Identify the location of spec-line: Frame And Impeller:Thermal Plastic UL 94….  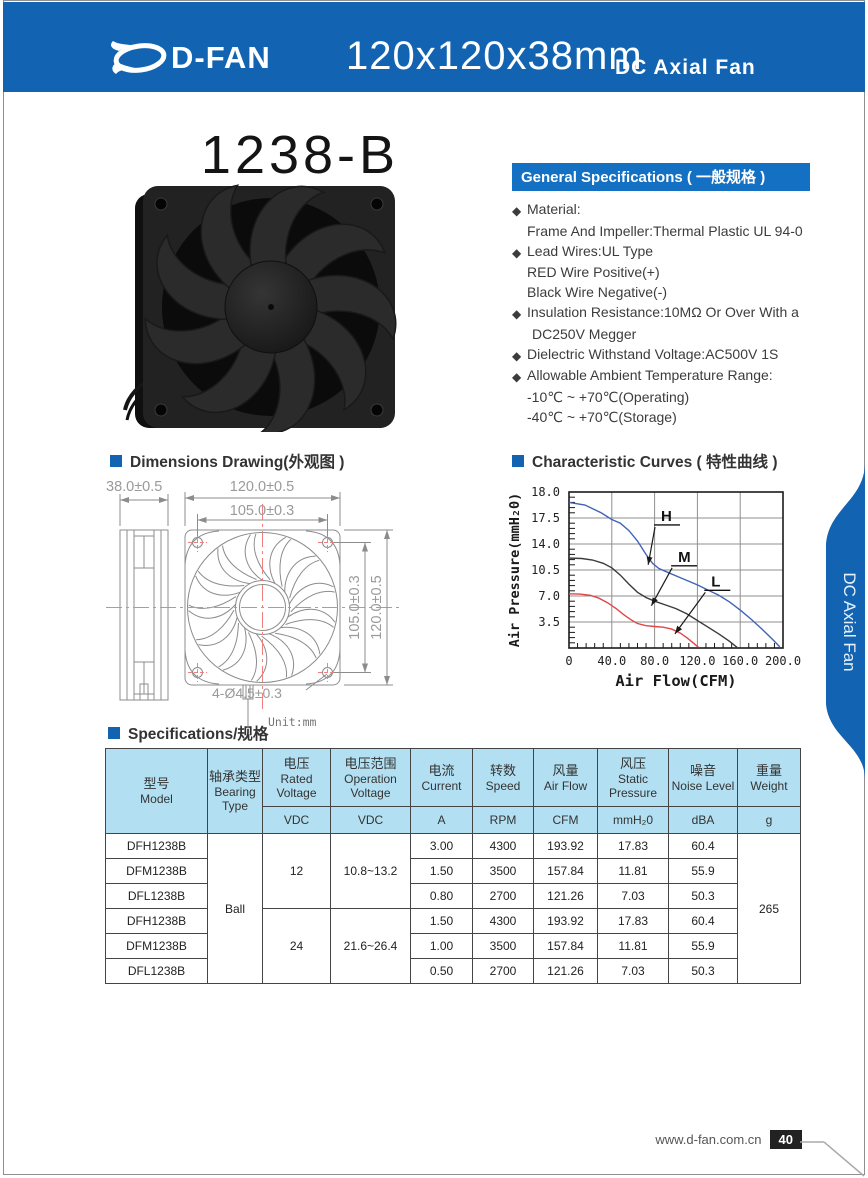
(665, 230).